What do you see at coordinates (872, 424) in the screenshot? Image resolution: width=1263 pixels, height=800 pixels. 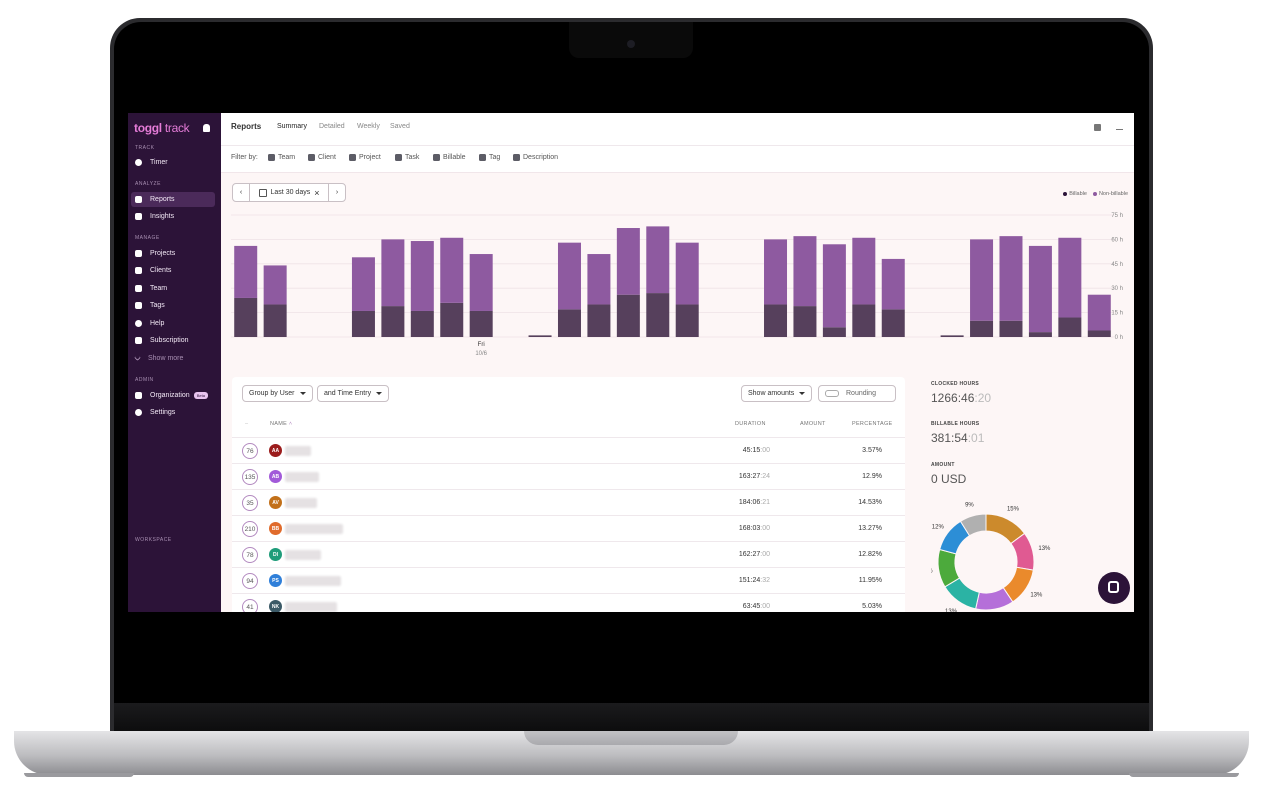 I see `column-percentage: PERCENTAGE` at bounding box center [872, 424].